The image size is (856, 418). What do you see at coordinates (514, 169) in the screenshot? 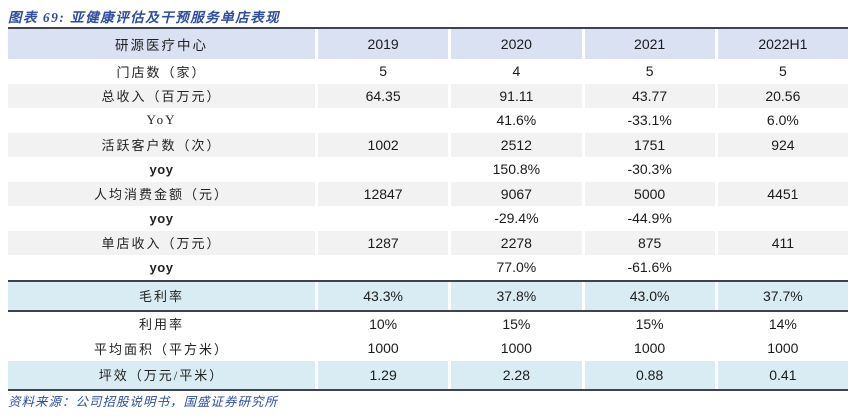
I see `cell-value: 150.8%` at bounding box center [514, 169].